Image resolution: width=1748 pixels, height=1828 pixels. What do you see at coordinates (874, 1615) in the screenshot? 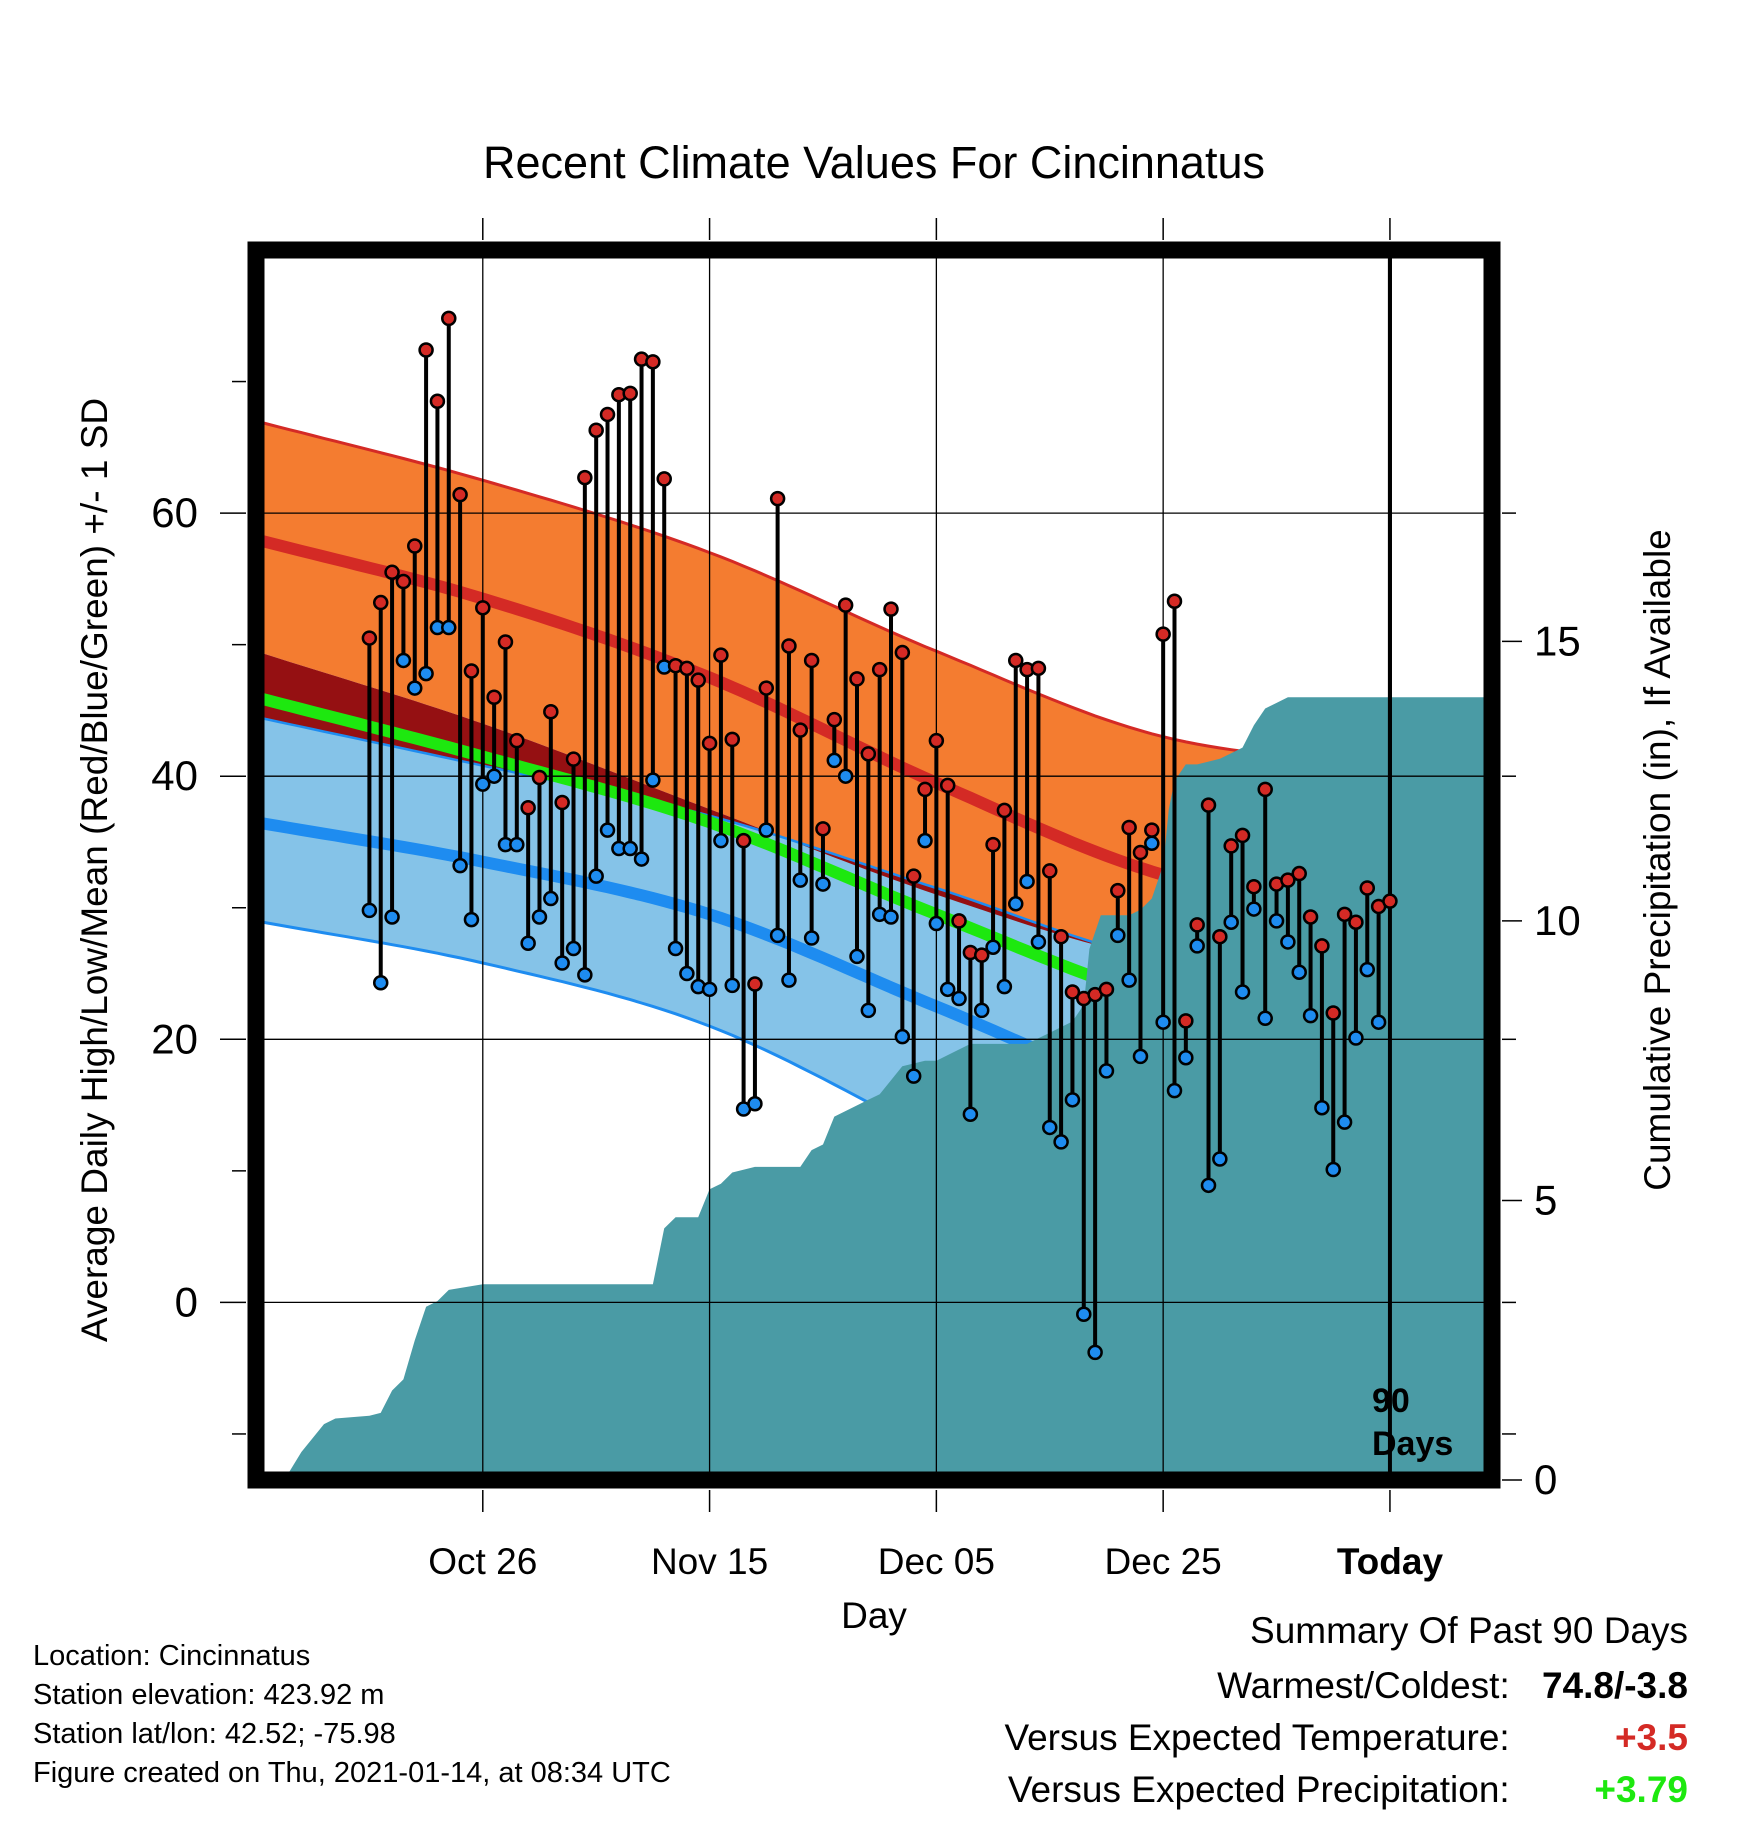
I see `x-axis-label: Day` at bounding box center [874, 1615].